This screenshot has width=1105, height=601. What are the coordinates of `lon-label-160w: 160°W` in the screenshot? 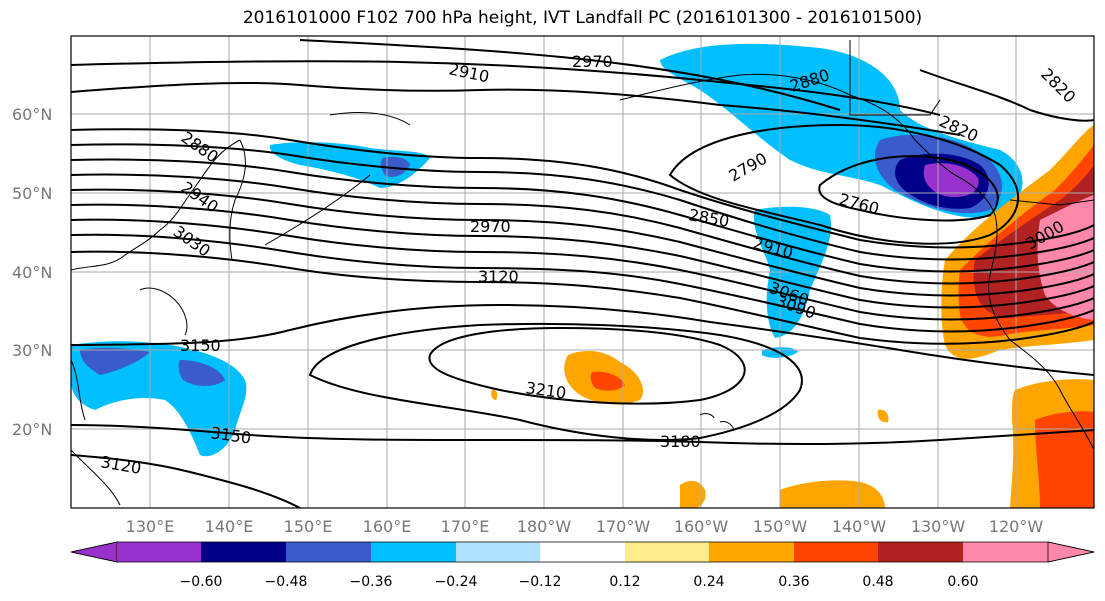 It's located at (701, 526).